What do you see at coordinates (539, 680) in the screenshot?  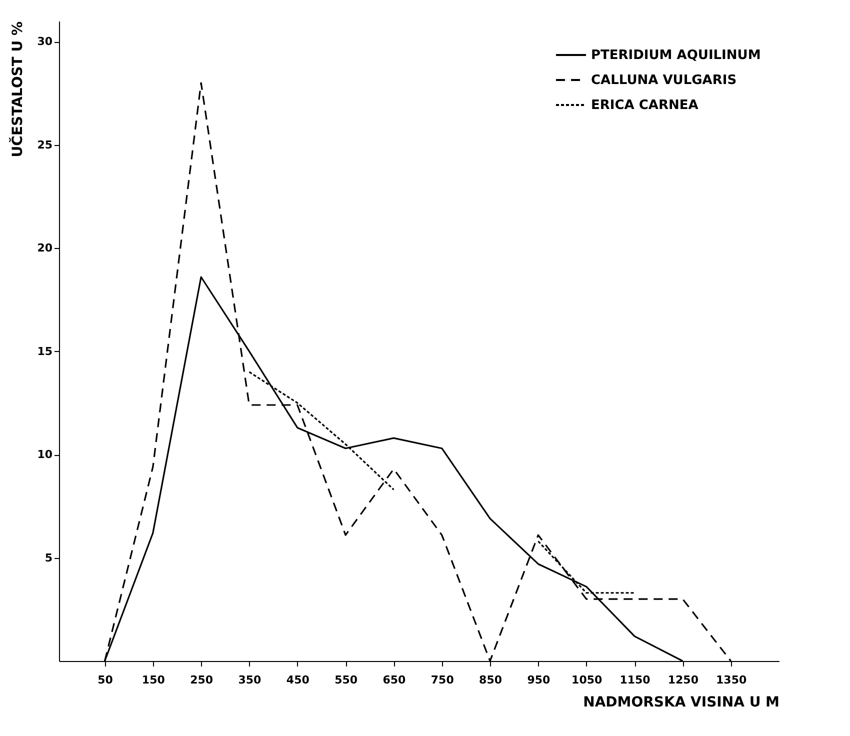 I see `x-tick-label: 950` at bounding box center [539, 680].